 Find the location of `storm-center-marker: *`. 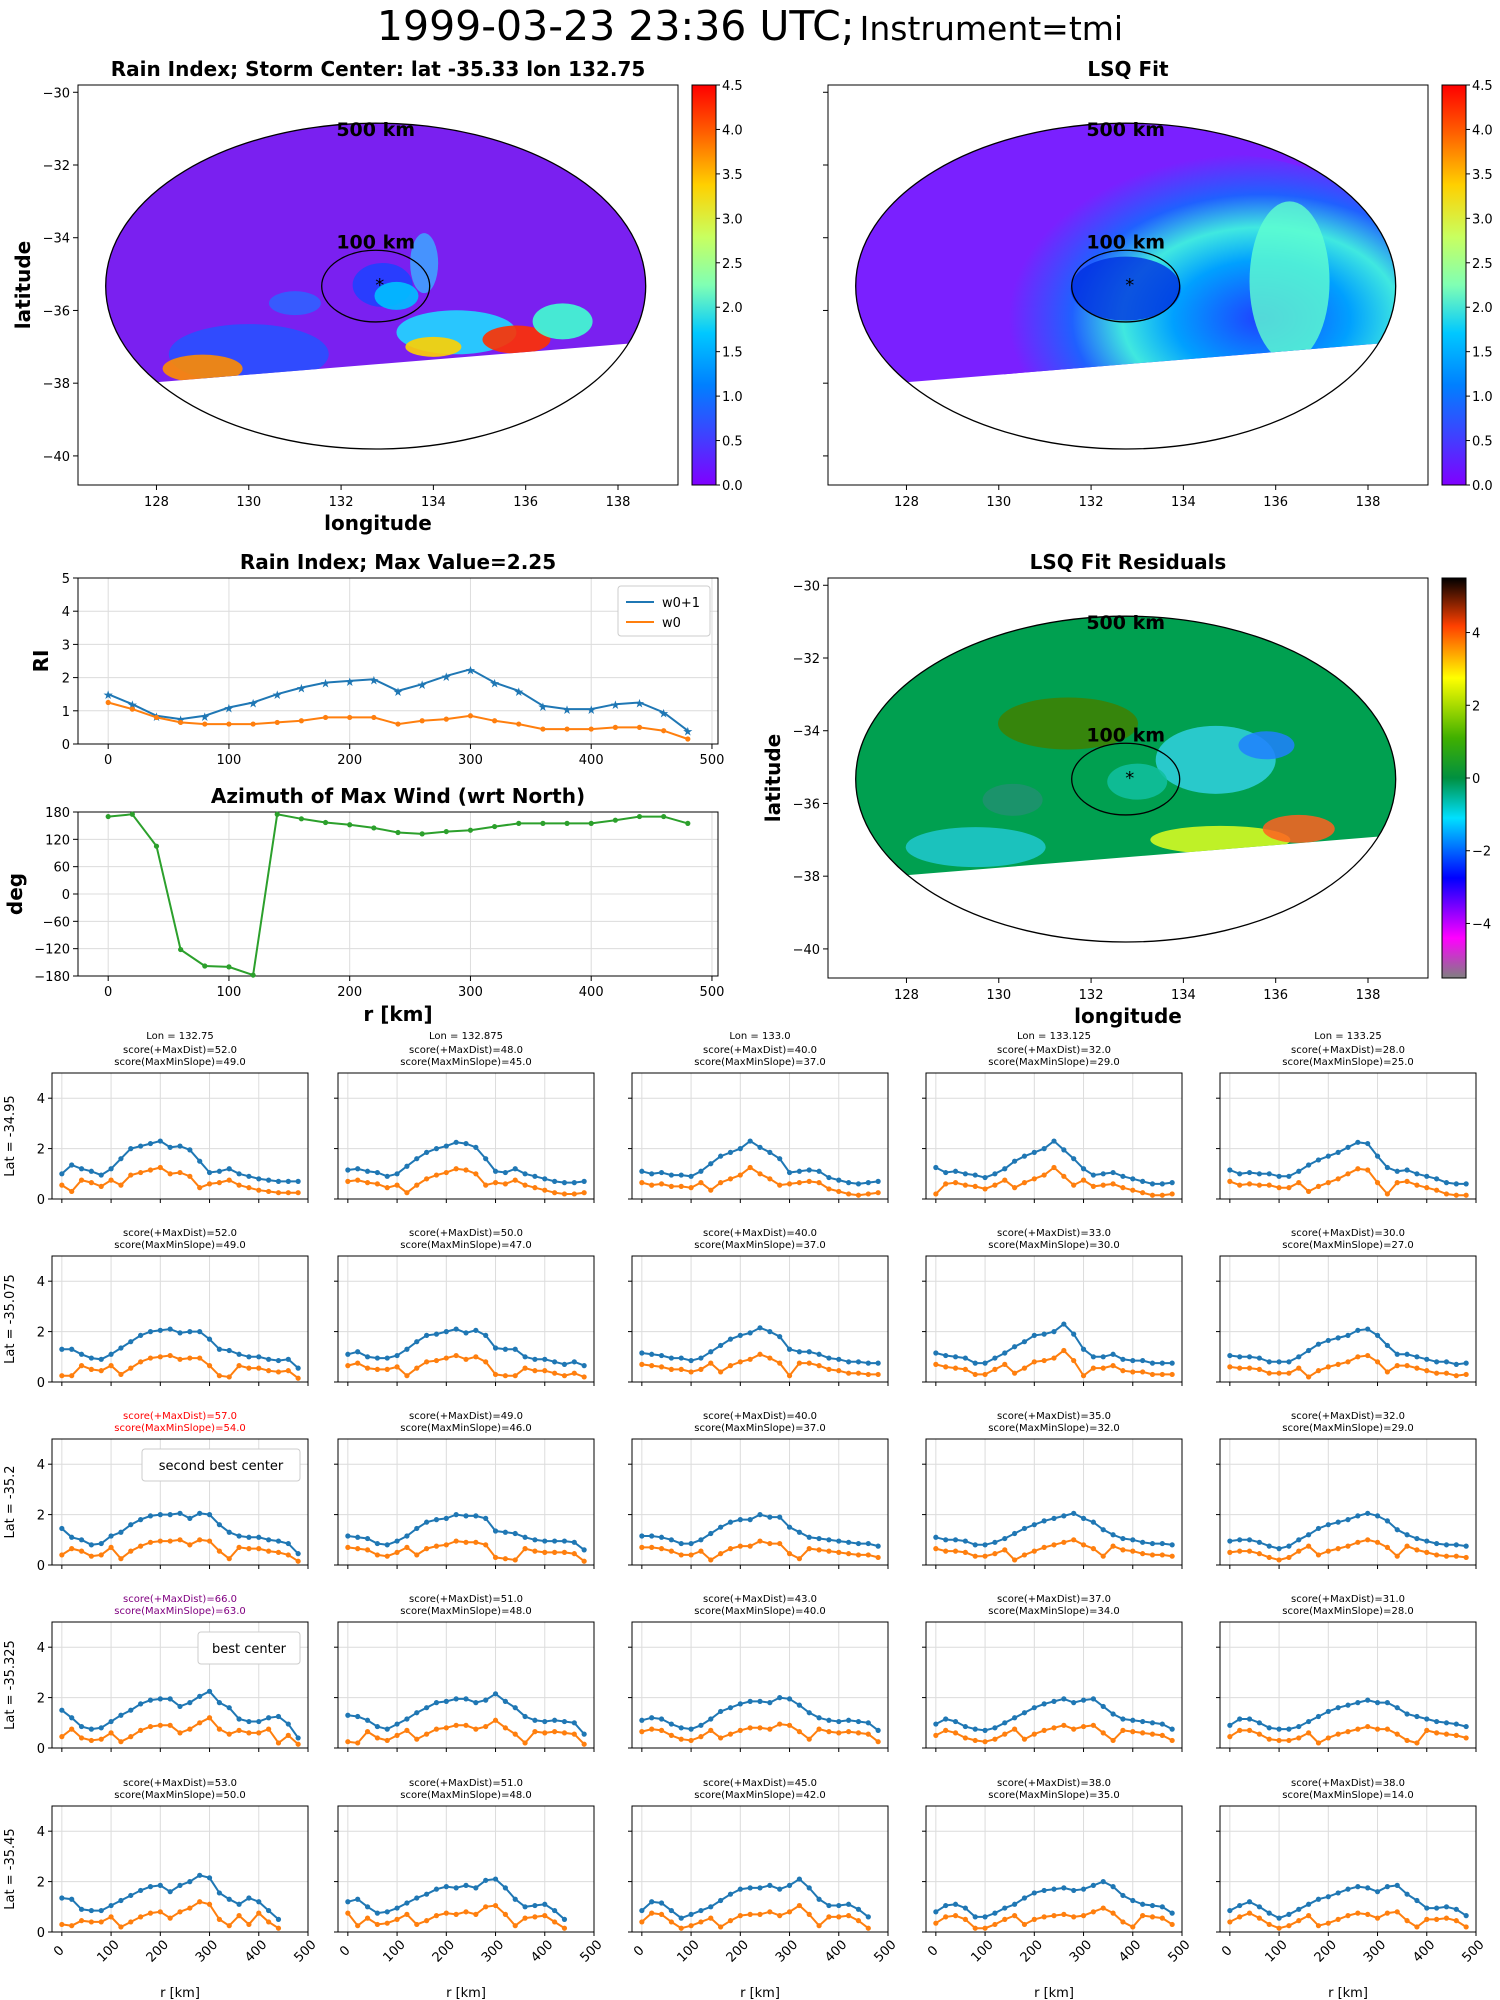

storm-center-marker: * is located at coordinates (379, 285).